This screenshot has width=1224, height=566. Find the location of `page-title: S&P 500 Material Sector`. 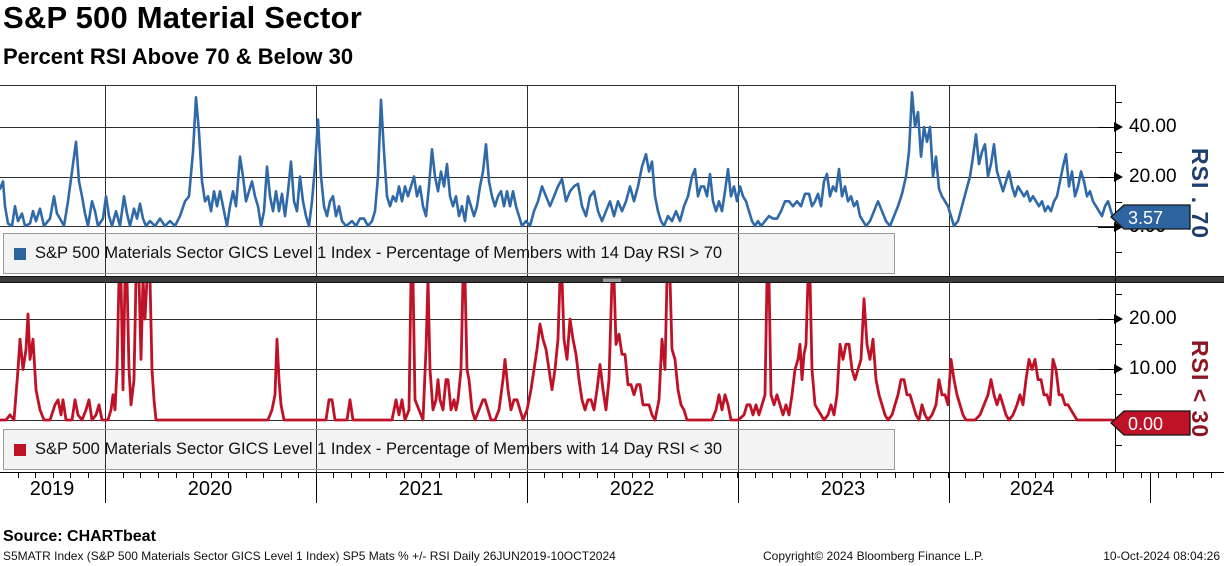

page-title: S&P 500 Material Sector is located at coordinates (182, 17).